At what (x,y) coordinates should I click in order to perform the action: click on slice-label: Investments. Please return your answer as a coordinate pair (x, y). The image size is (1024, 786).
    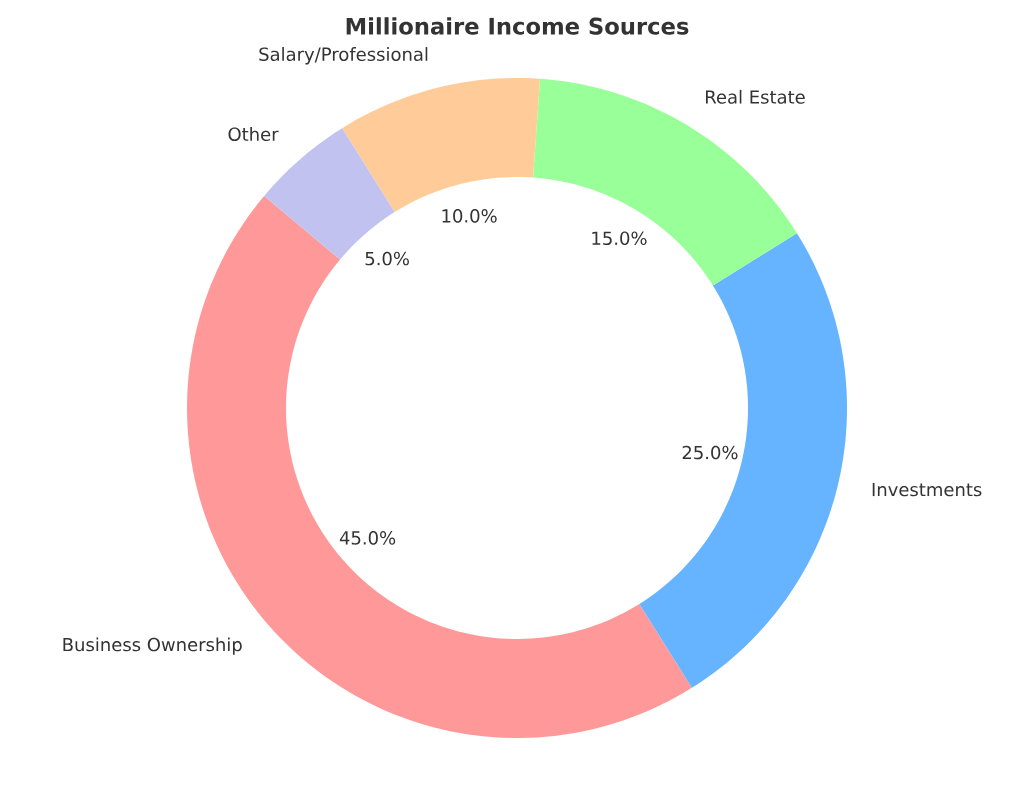
    Looking at the image, I should click on (927, 489).